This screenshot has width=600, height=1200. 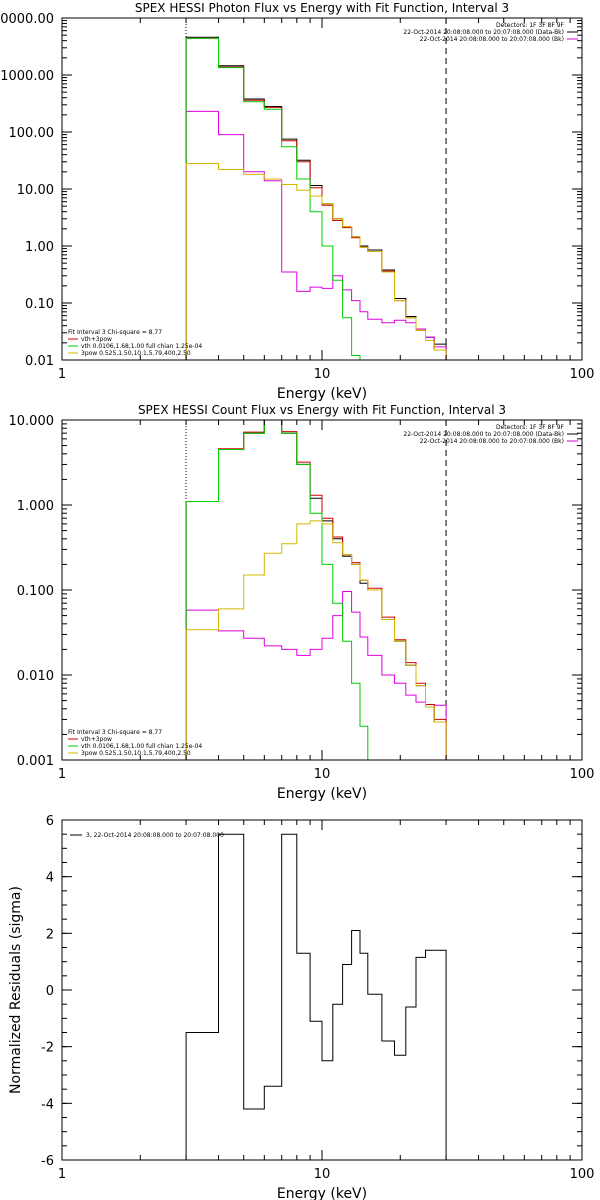 What do you see at coordinates (27, 76) in the screenshot?
I see `y-tick-label: 1000.00` at bounding box center [27, 76].